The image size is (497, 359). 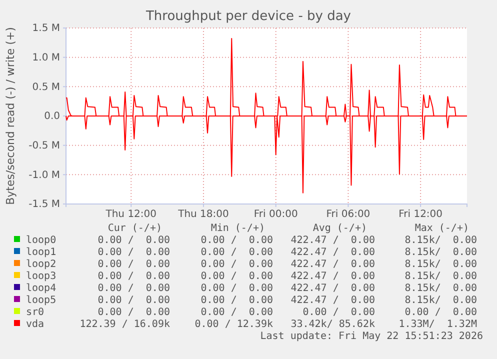 What do you see at coordinates (130, 214) in the screenshot?
I see `x-tick-label: Thu 12:00` at bounding box center [130, 214].